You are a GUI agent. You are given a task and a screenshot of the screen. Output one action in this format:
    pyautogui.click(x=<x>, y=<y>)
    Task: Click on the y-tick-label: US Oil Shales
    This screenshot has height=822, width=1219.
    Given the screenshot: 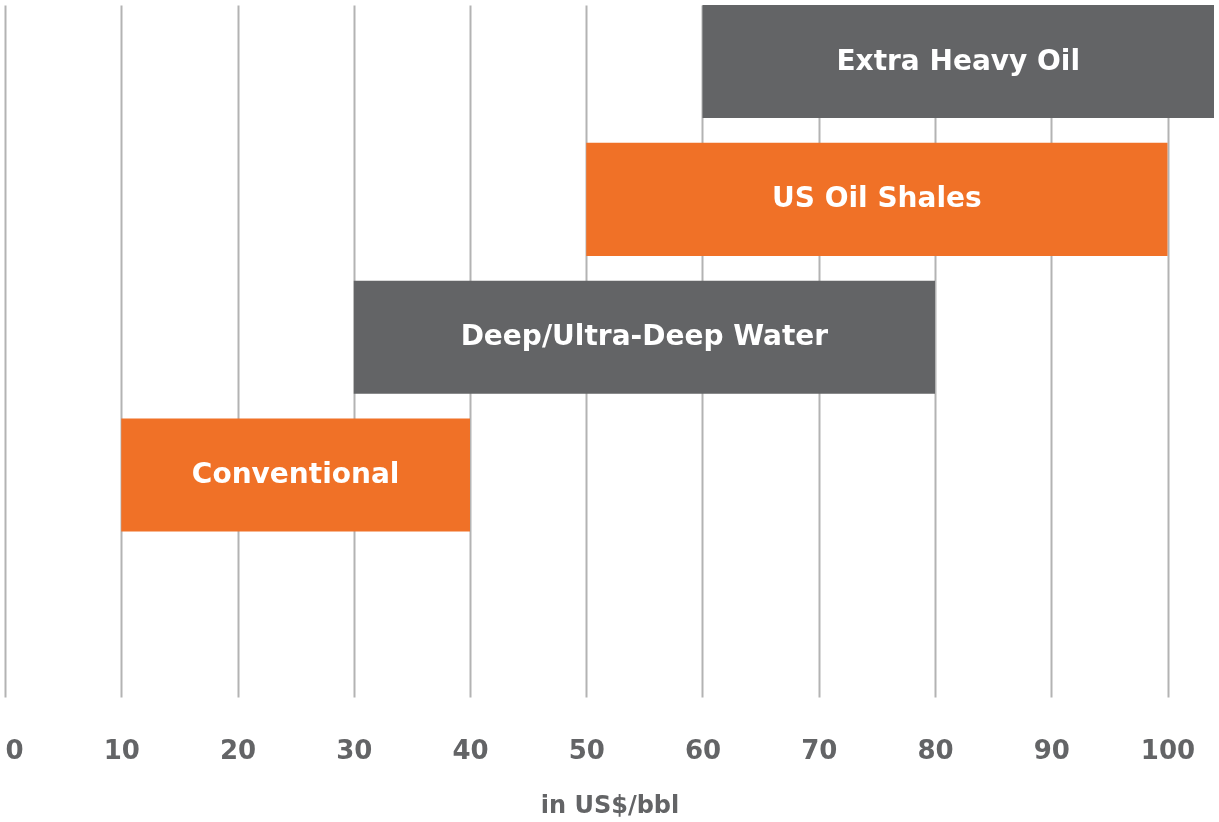 What is the action you would take?
    pyautogui.click(x=877, y=198)
    